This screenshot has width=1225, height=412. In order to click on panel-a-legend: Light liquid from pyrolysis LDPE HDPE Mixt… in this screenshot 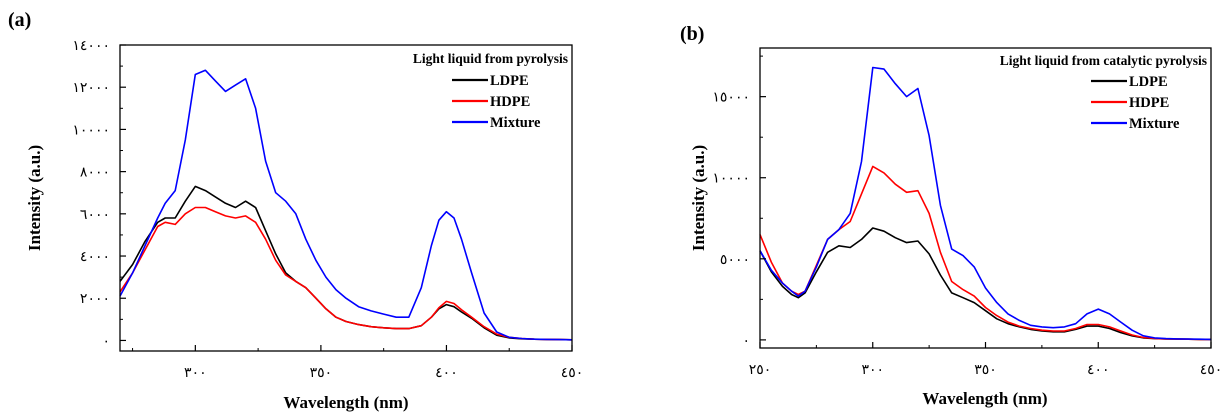, I will do `click(490, 91)`.